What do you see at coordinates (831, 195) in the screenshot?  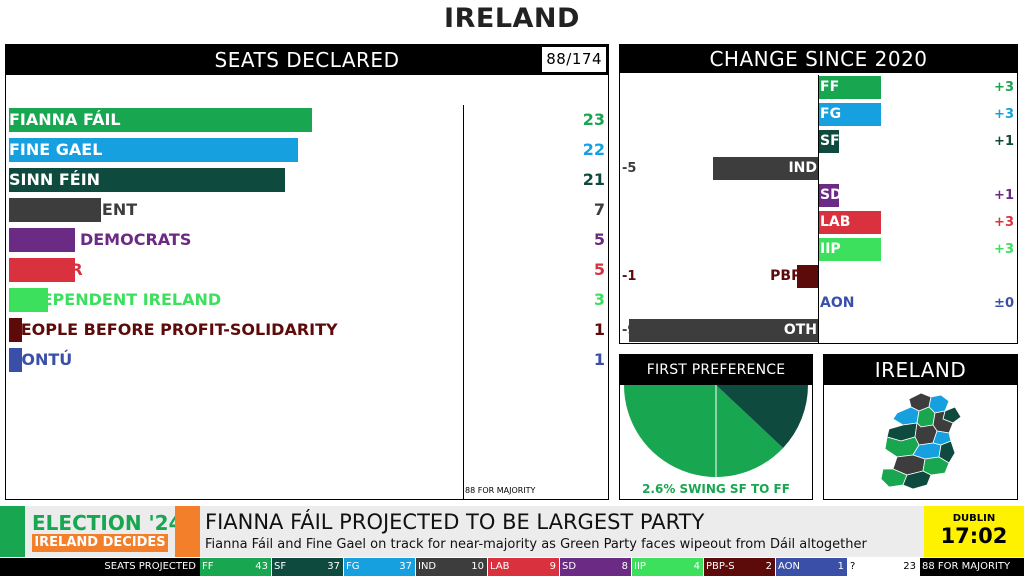 I see `change-bar-label: SD` at bounding box center [831, 195].